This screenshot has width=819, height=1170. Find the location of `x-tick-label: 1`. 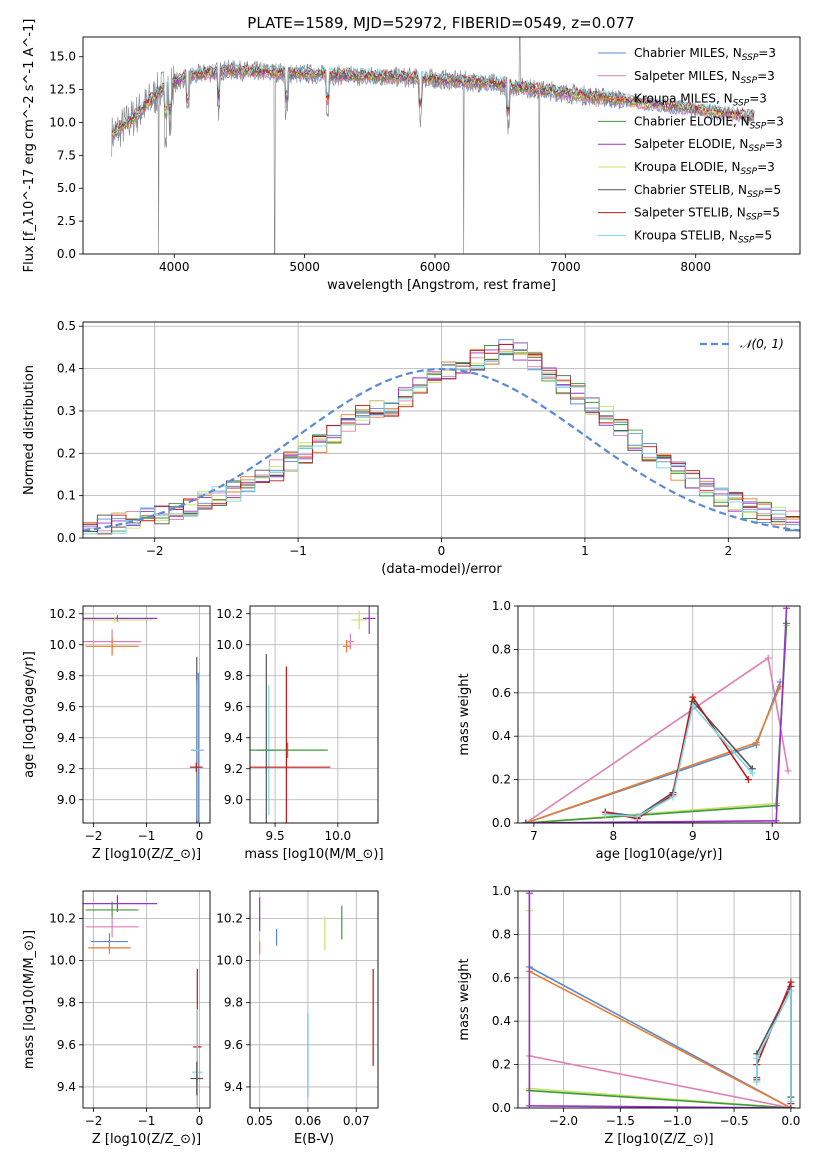

x-tick-label: 1 is located at coordinates (585, 551).